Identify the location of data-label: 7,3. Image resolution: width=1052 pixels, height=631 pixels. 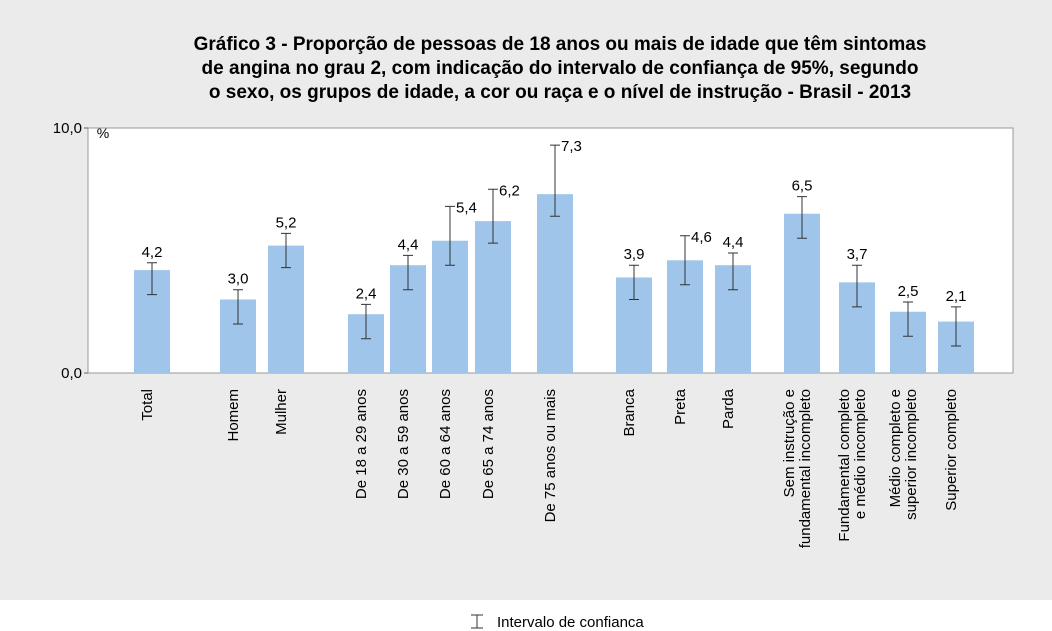
(571, 146).